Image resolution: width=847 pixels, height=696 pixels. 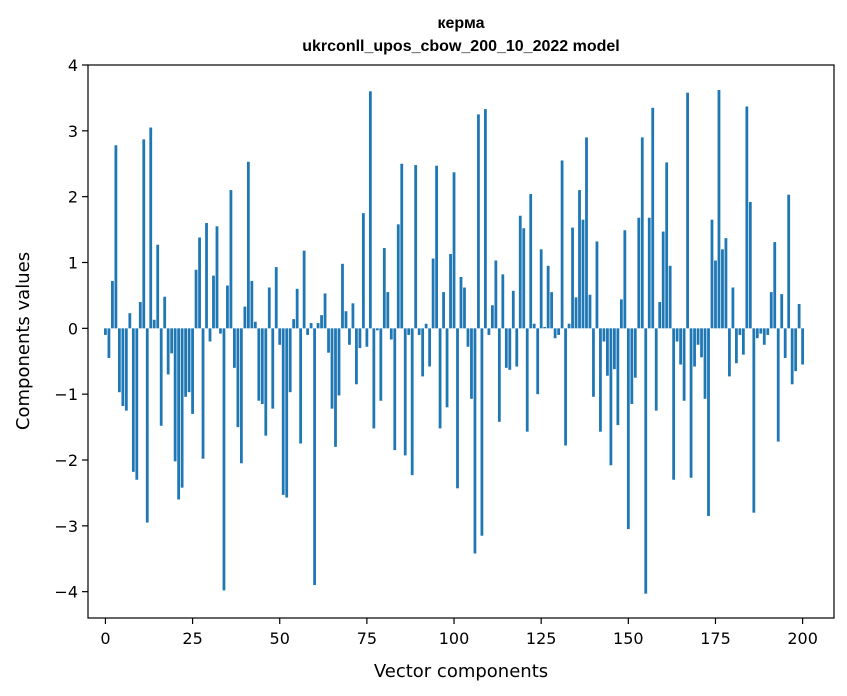 What do you see at coordinates (23, 341) in the screenshot?
I see `y-axis-label: Components values` at bounding box center [23, 341].